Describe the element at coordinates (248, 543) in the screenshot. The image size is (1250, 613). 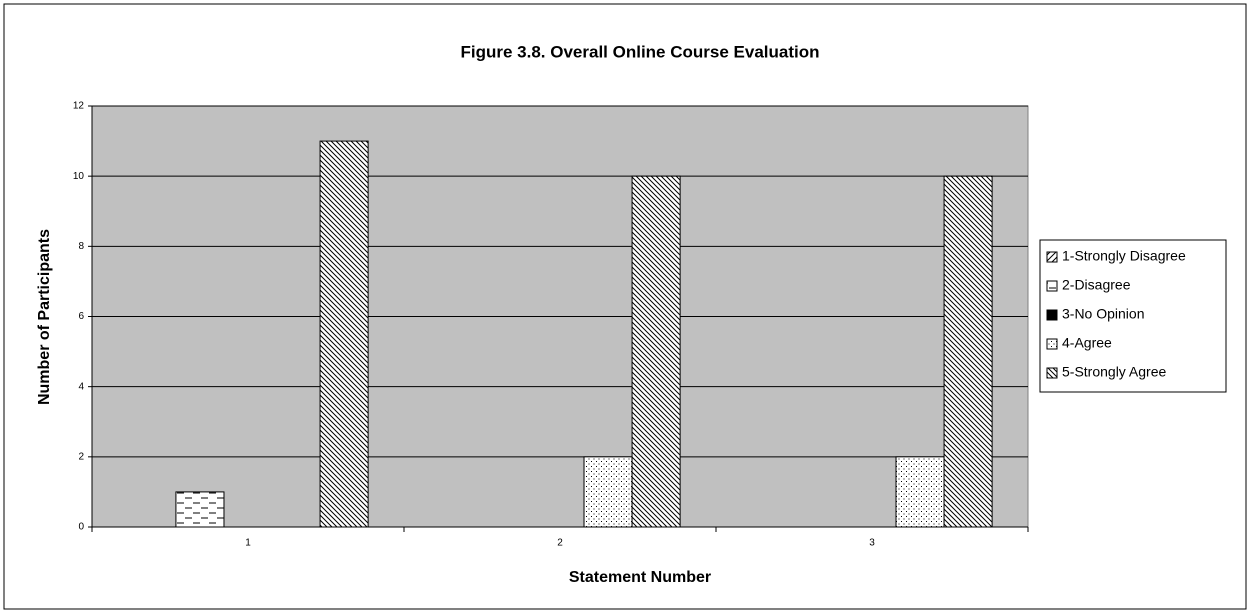
I see `x-tick-label: 1` at that location.